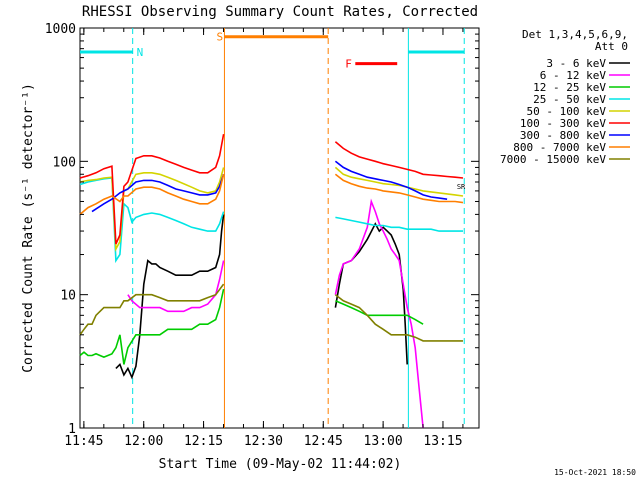 The image size is (640, 480). What do you see at coordinates (383, 441) in the screenshot?
I see `x-tick-label: 13:00` at bounding box center [383, 441].